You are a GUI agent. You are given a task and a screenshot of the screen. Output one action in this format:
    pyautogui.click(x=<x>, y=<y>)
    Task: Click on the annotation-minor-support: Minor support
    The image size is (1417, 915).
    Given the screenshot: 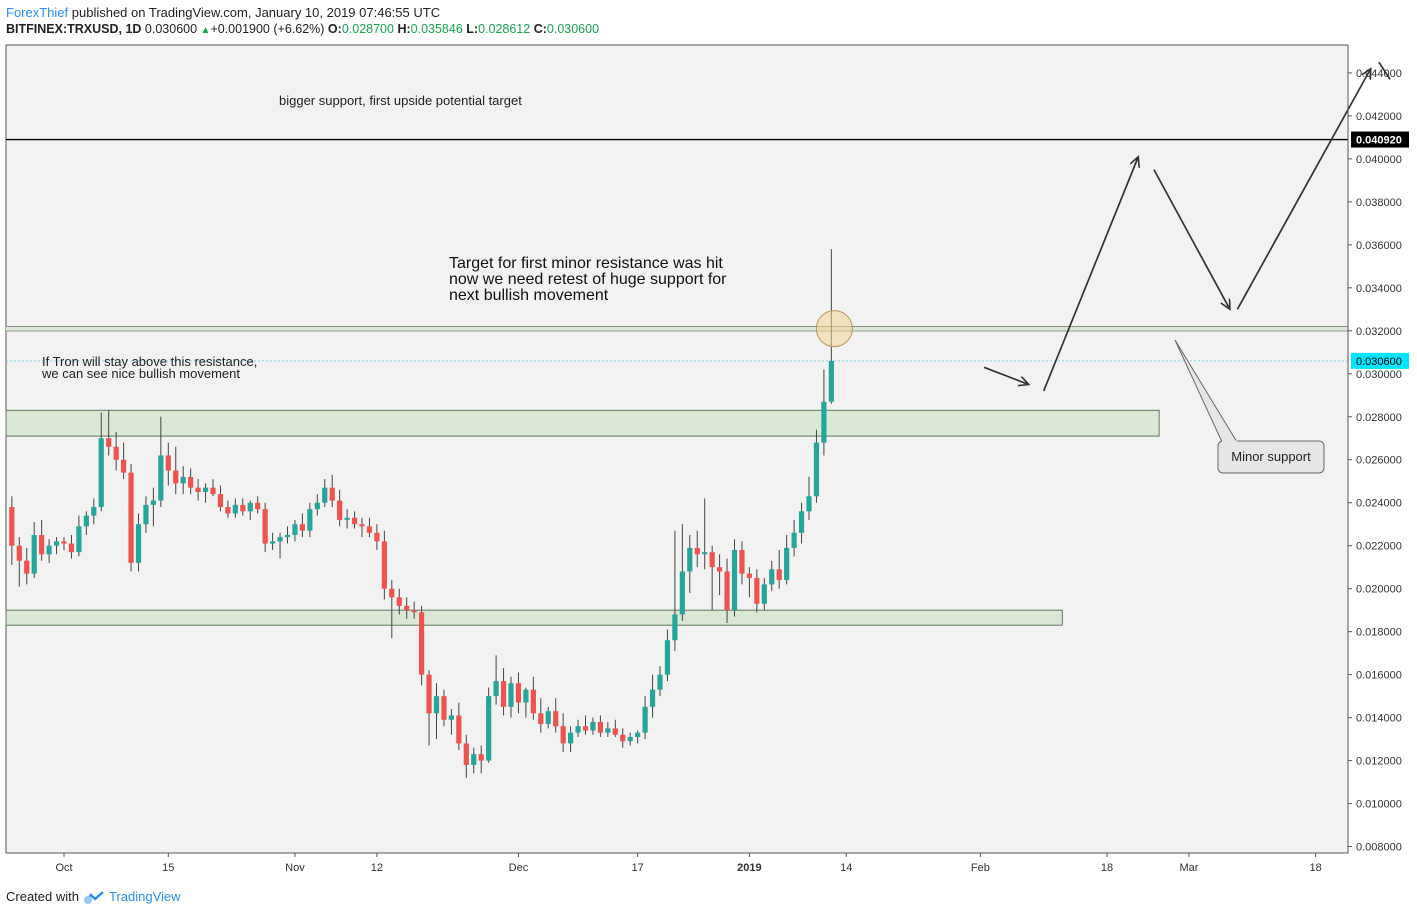 What is the action you would take?
    pyautogui.click(x=1271, y=456)
    